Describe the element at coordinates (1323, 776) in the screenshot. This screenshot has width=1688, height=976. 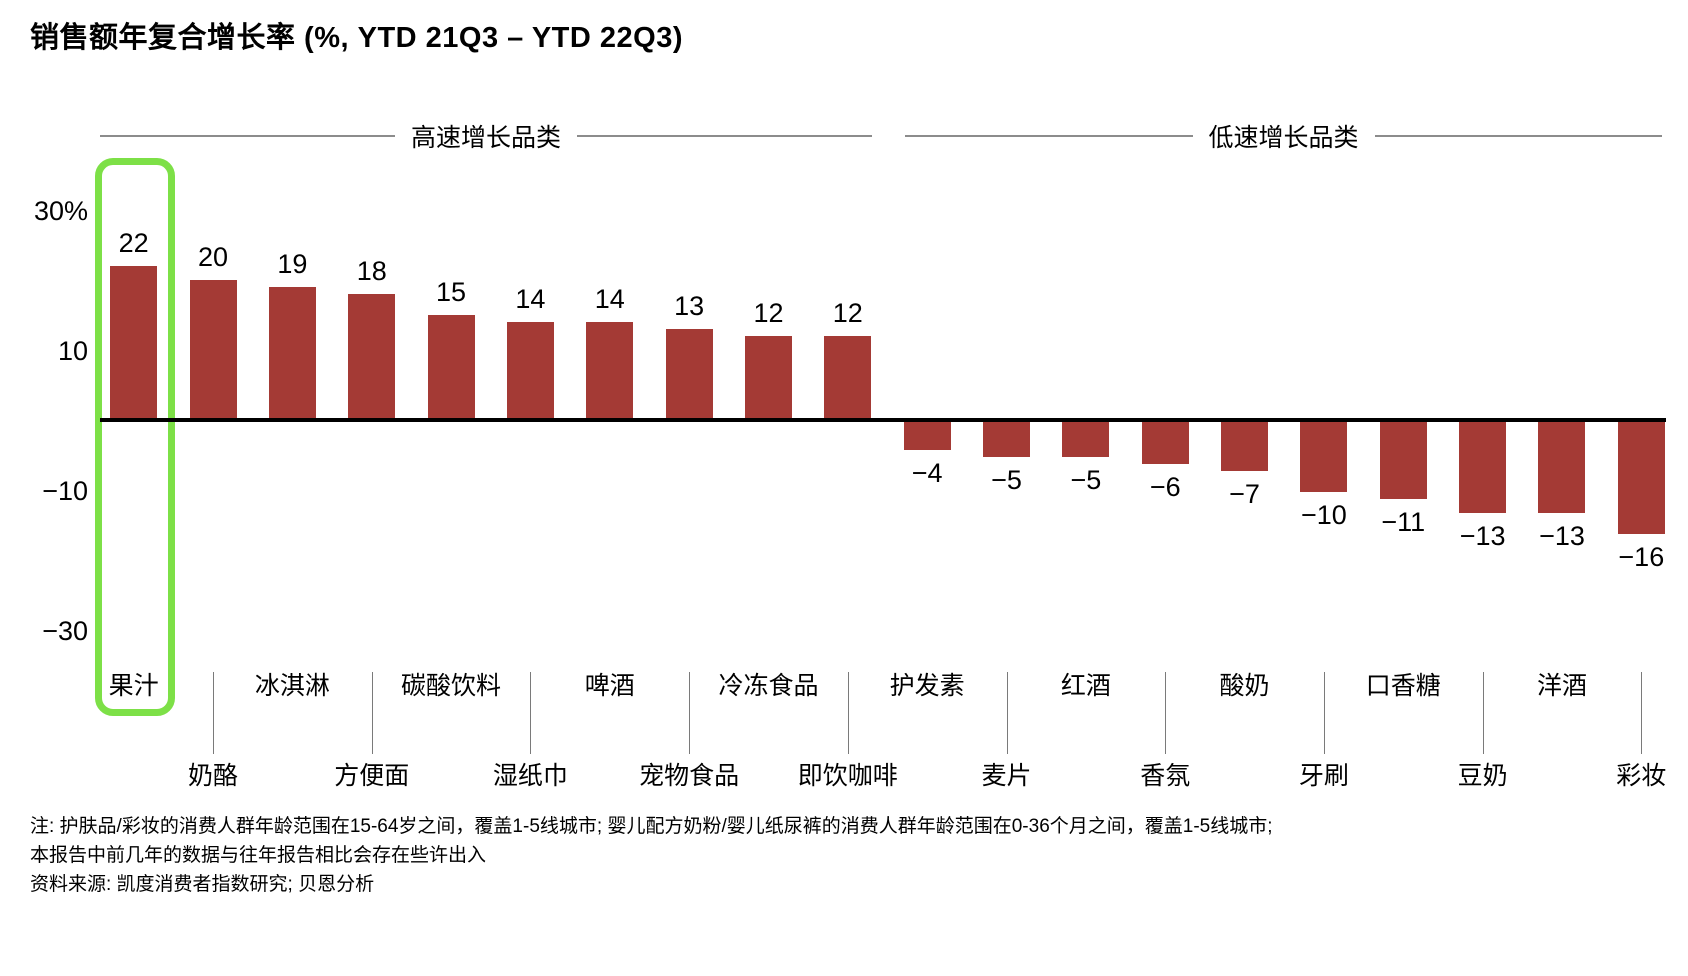
I see `category-label: 牙刷` at that location.